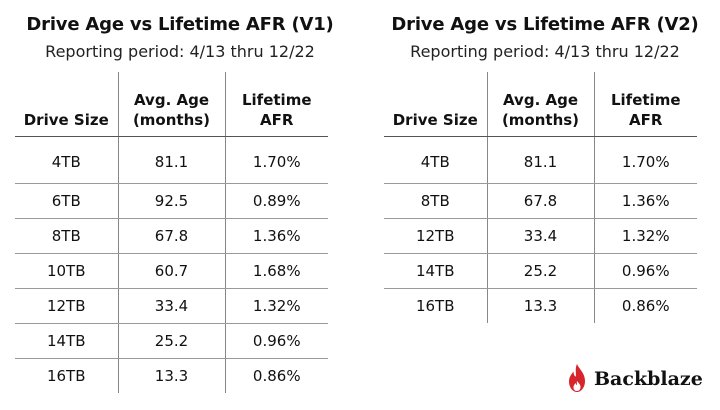  What do you see at coordinates (66, 201) in the screenshot?
I see `cell-drive-size: 6TB` at bounding box center [66, 201].